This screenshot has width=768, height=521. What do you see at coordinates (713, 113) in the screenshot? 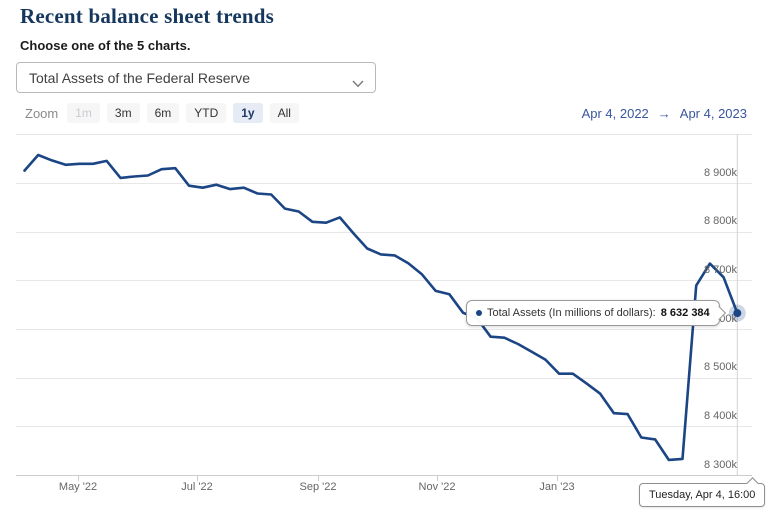
I see `range-to-input: Apr 4, 2023` at bounding box center [713, 113].